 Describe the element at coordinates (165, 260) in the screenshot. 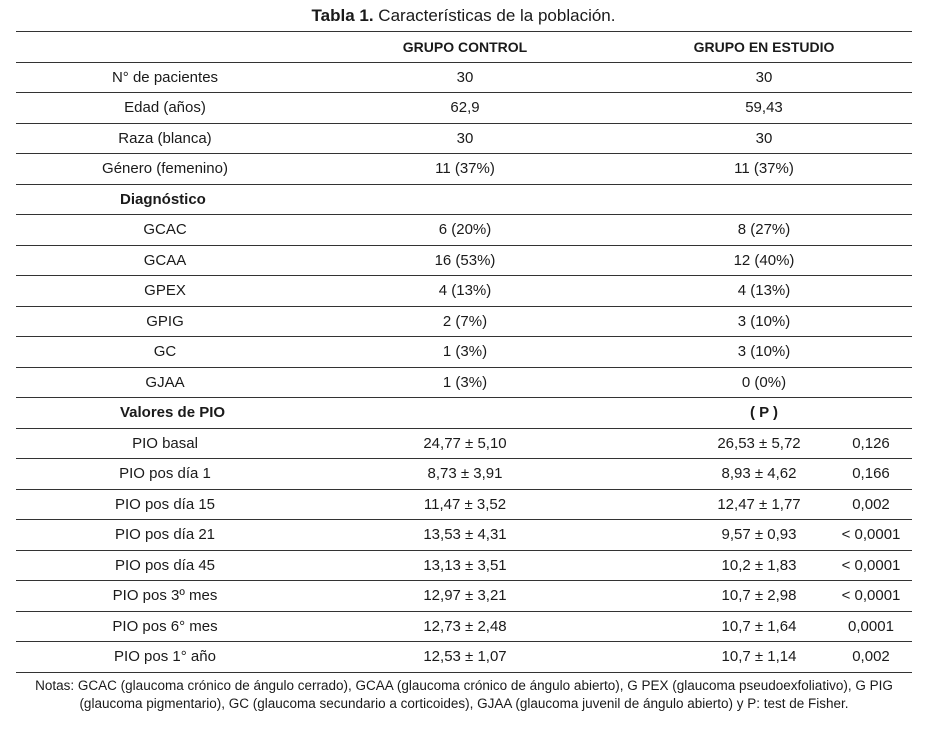

I see `row-label: GCAA` at that location.